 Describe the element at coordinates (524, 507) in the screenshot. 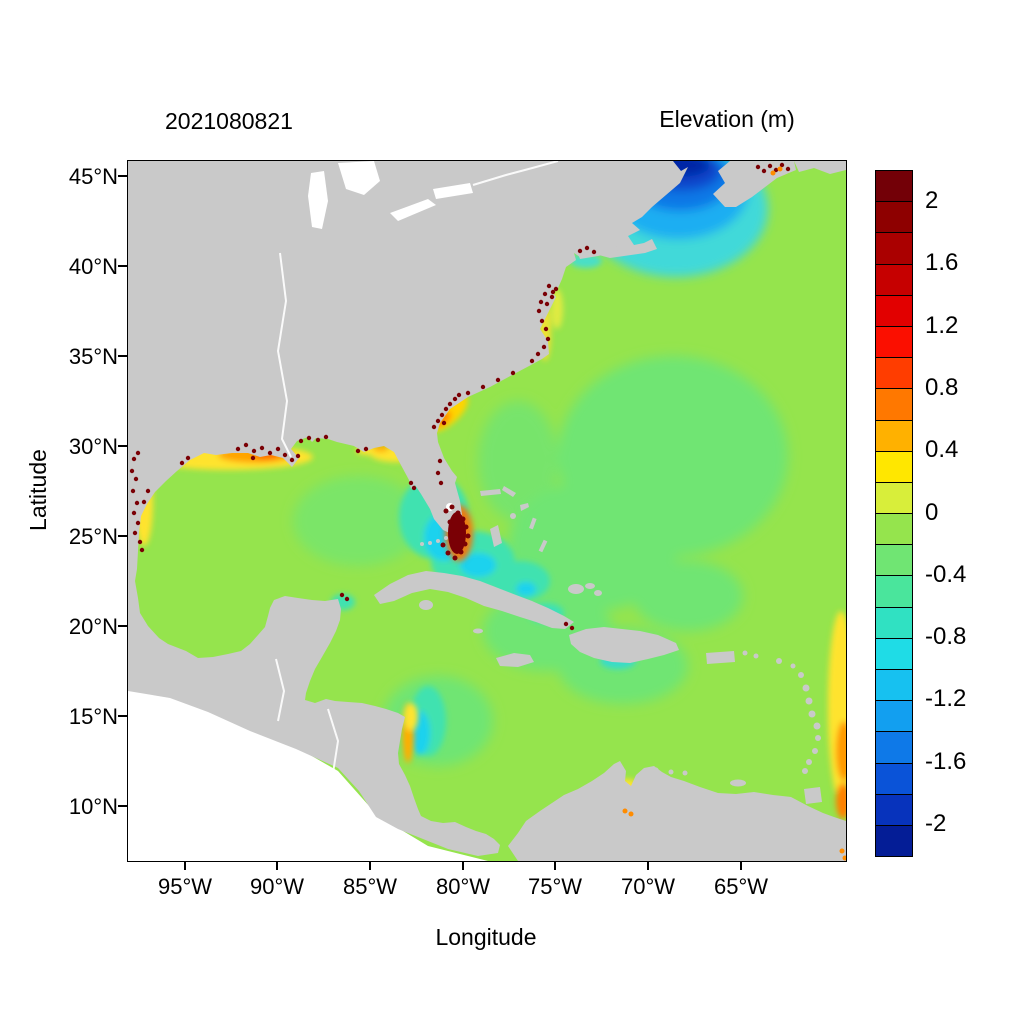

I see `eleuthera` at that location.